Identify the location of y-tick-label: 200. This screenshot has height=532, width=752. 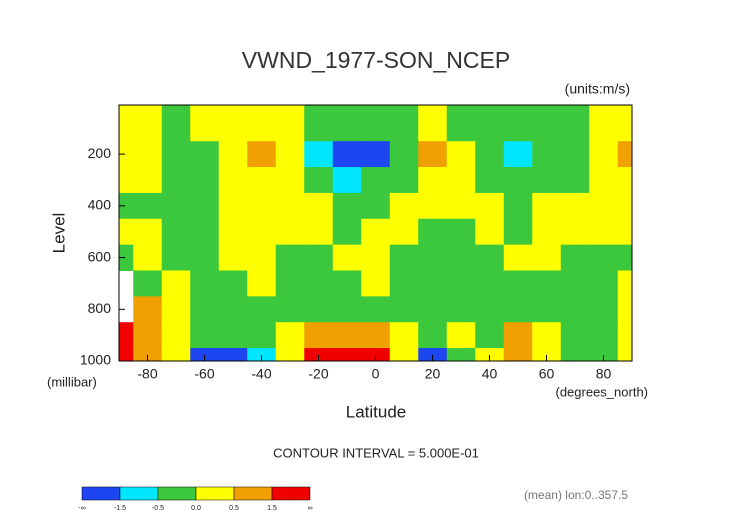
(100, 153).